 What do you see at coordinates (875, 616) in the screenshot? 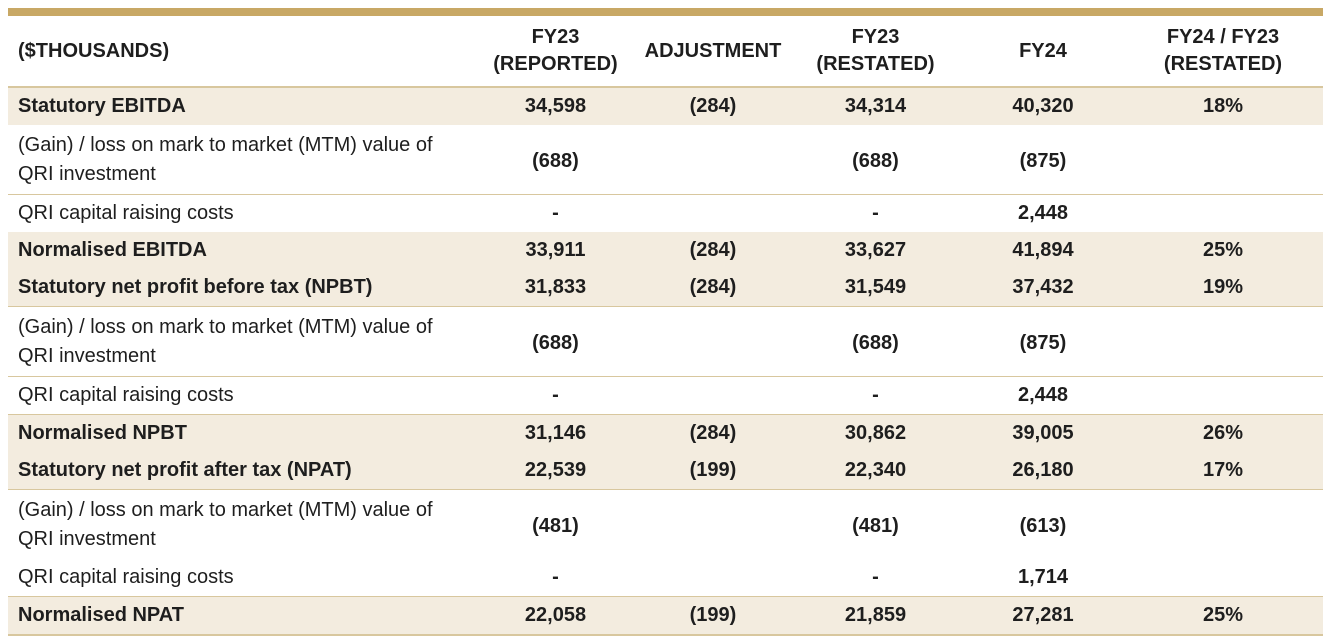
I see `cell-fy23-restated: 21,859` at bounding box center [875, 616].